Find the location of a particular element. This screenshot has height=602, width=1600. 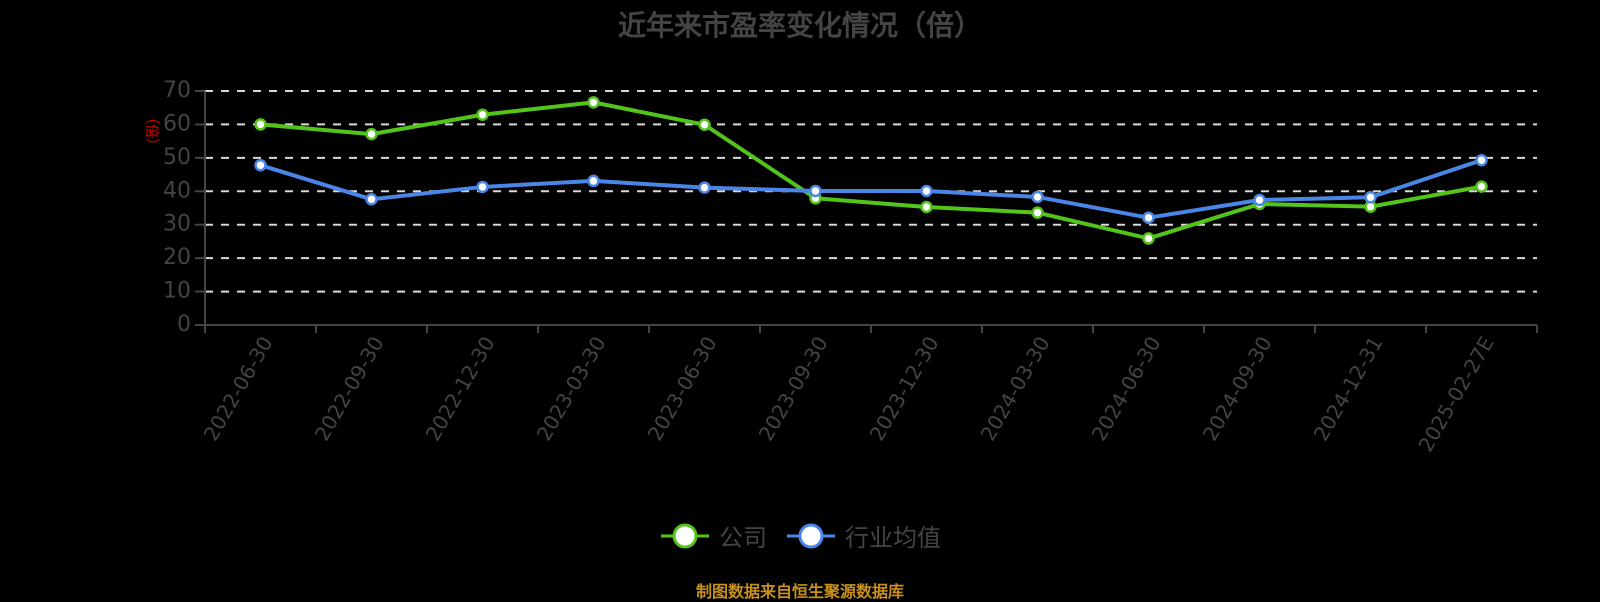

y-tick-label: 0 is located at coordinates (184, 324).